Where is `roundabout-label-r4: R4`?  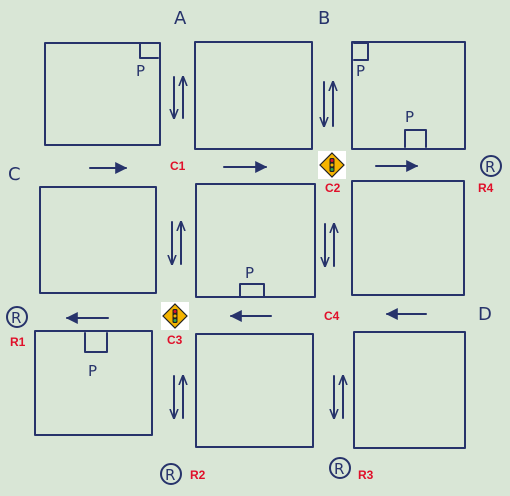
roundabout-label-r4: R4 is located at coordinates (486, 188).